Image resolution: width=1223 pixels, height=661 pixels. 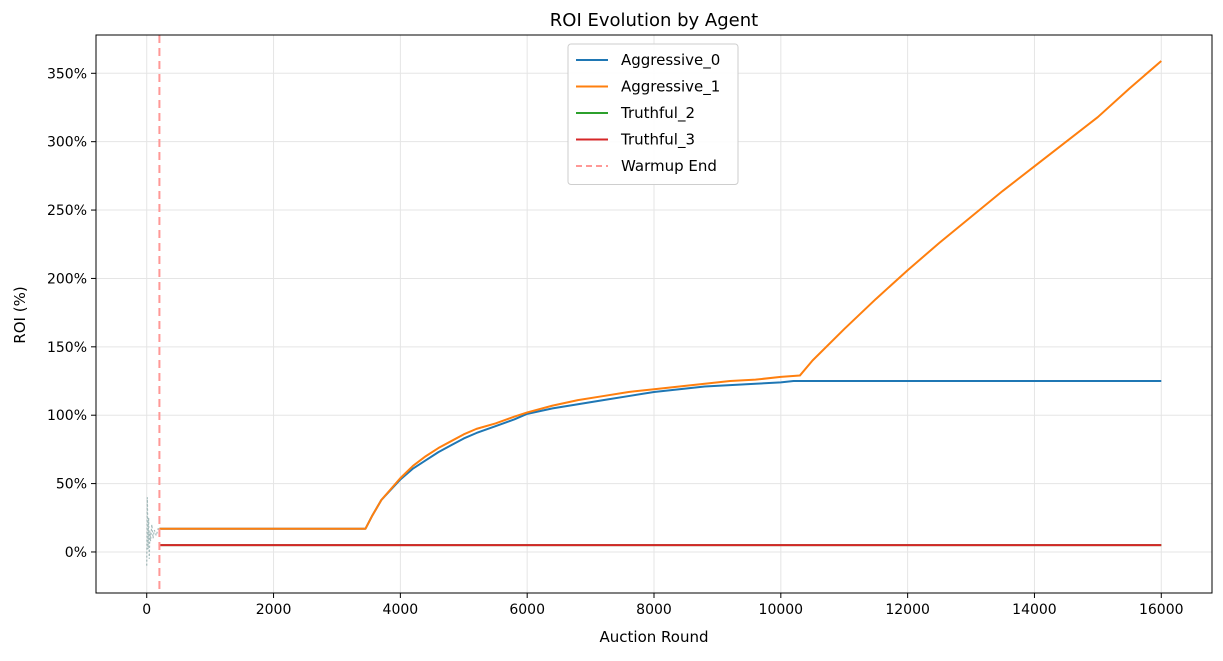 I want to click on x-tick-label: 14000, so click(x=1034, y=610).